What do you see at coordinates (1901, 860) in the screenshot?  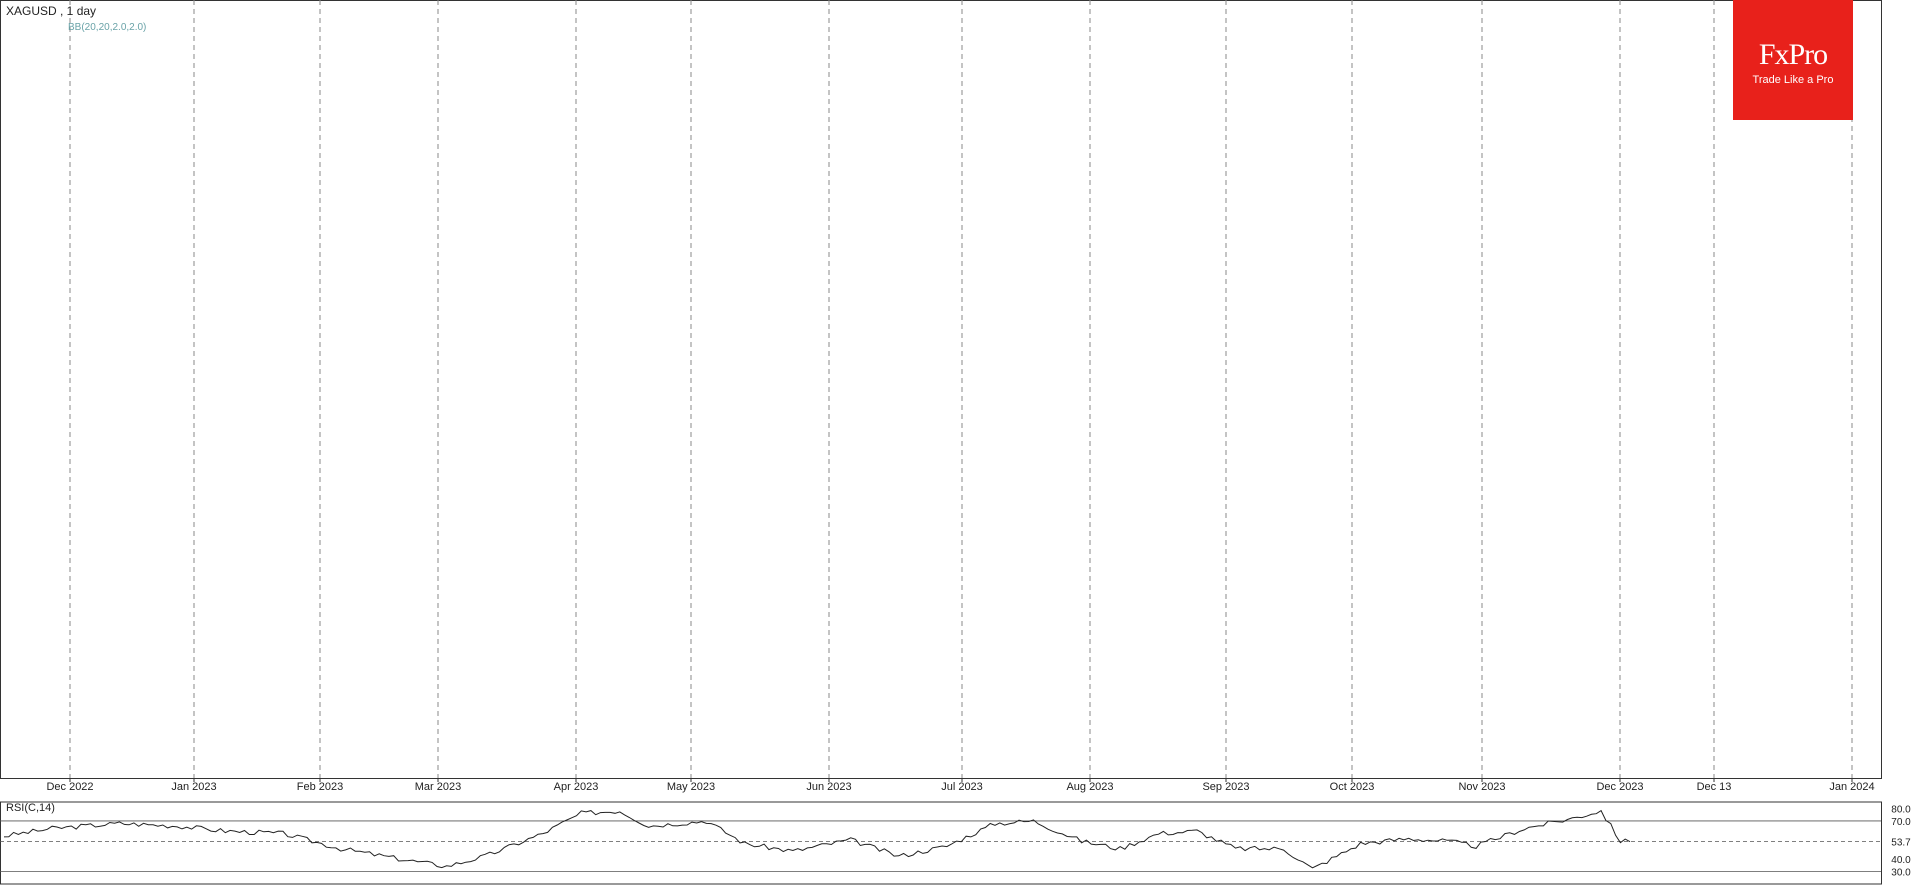 I see `rsi-tick-label: 40.0` at bounding box center [1901, 860].